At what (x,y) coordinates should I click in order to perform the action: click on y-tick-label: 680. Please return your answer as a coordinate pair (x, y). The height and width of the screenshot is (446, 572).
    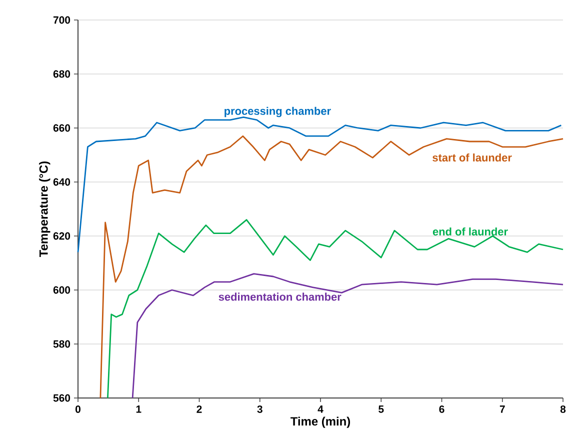
    Looking at the image, I should click on (61, 74).